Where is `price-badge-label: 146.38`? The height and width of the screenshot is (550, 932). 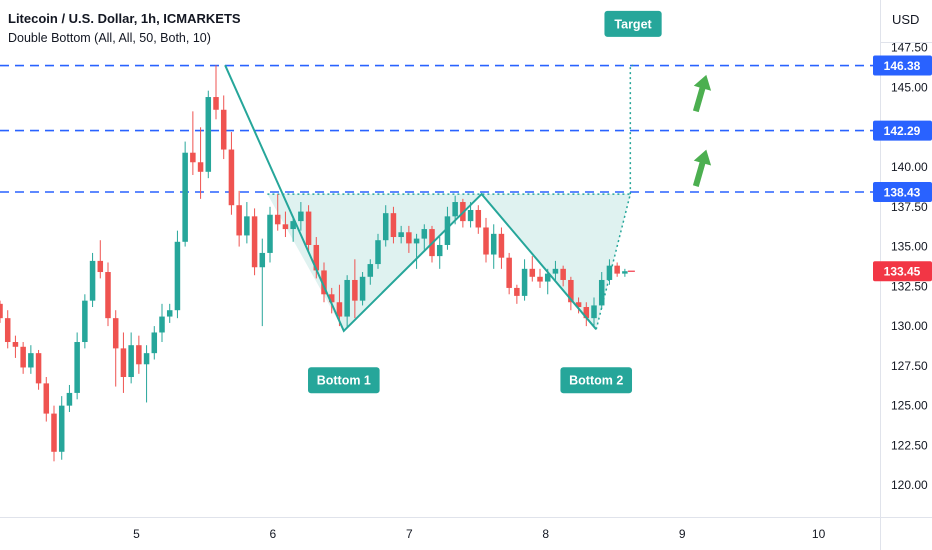
price-badge-label: 146.38 is located at coordinates (902, 66).